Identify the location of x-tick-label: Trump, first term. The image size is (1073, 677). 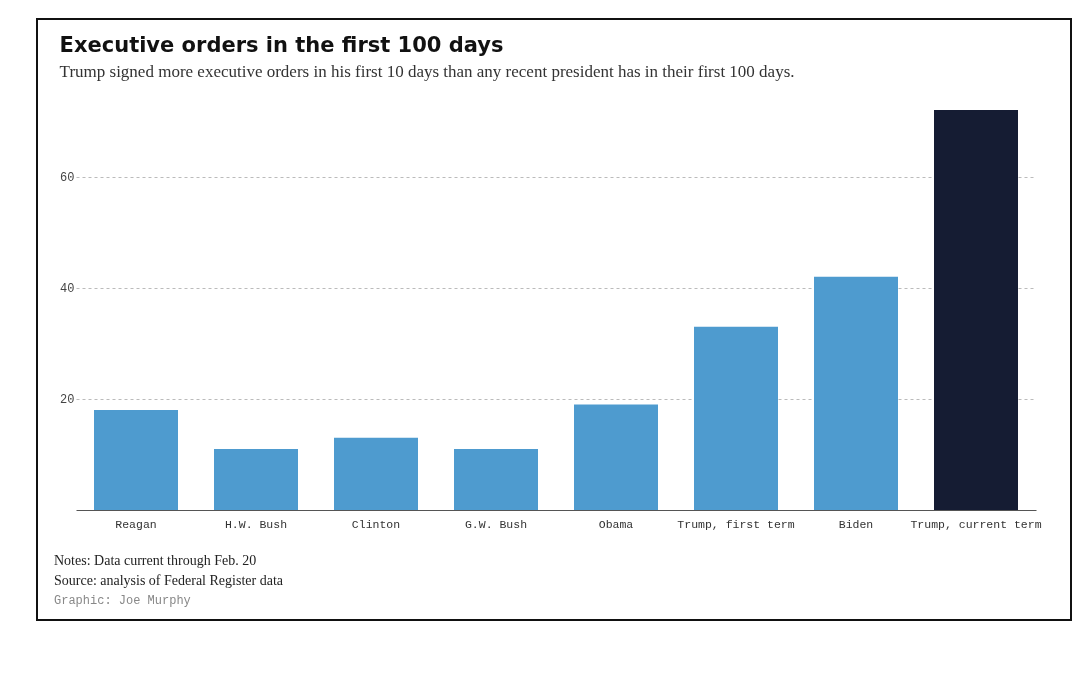
(736, 524).